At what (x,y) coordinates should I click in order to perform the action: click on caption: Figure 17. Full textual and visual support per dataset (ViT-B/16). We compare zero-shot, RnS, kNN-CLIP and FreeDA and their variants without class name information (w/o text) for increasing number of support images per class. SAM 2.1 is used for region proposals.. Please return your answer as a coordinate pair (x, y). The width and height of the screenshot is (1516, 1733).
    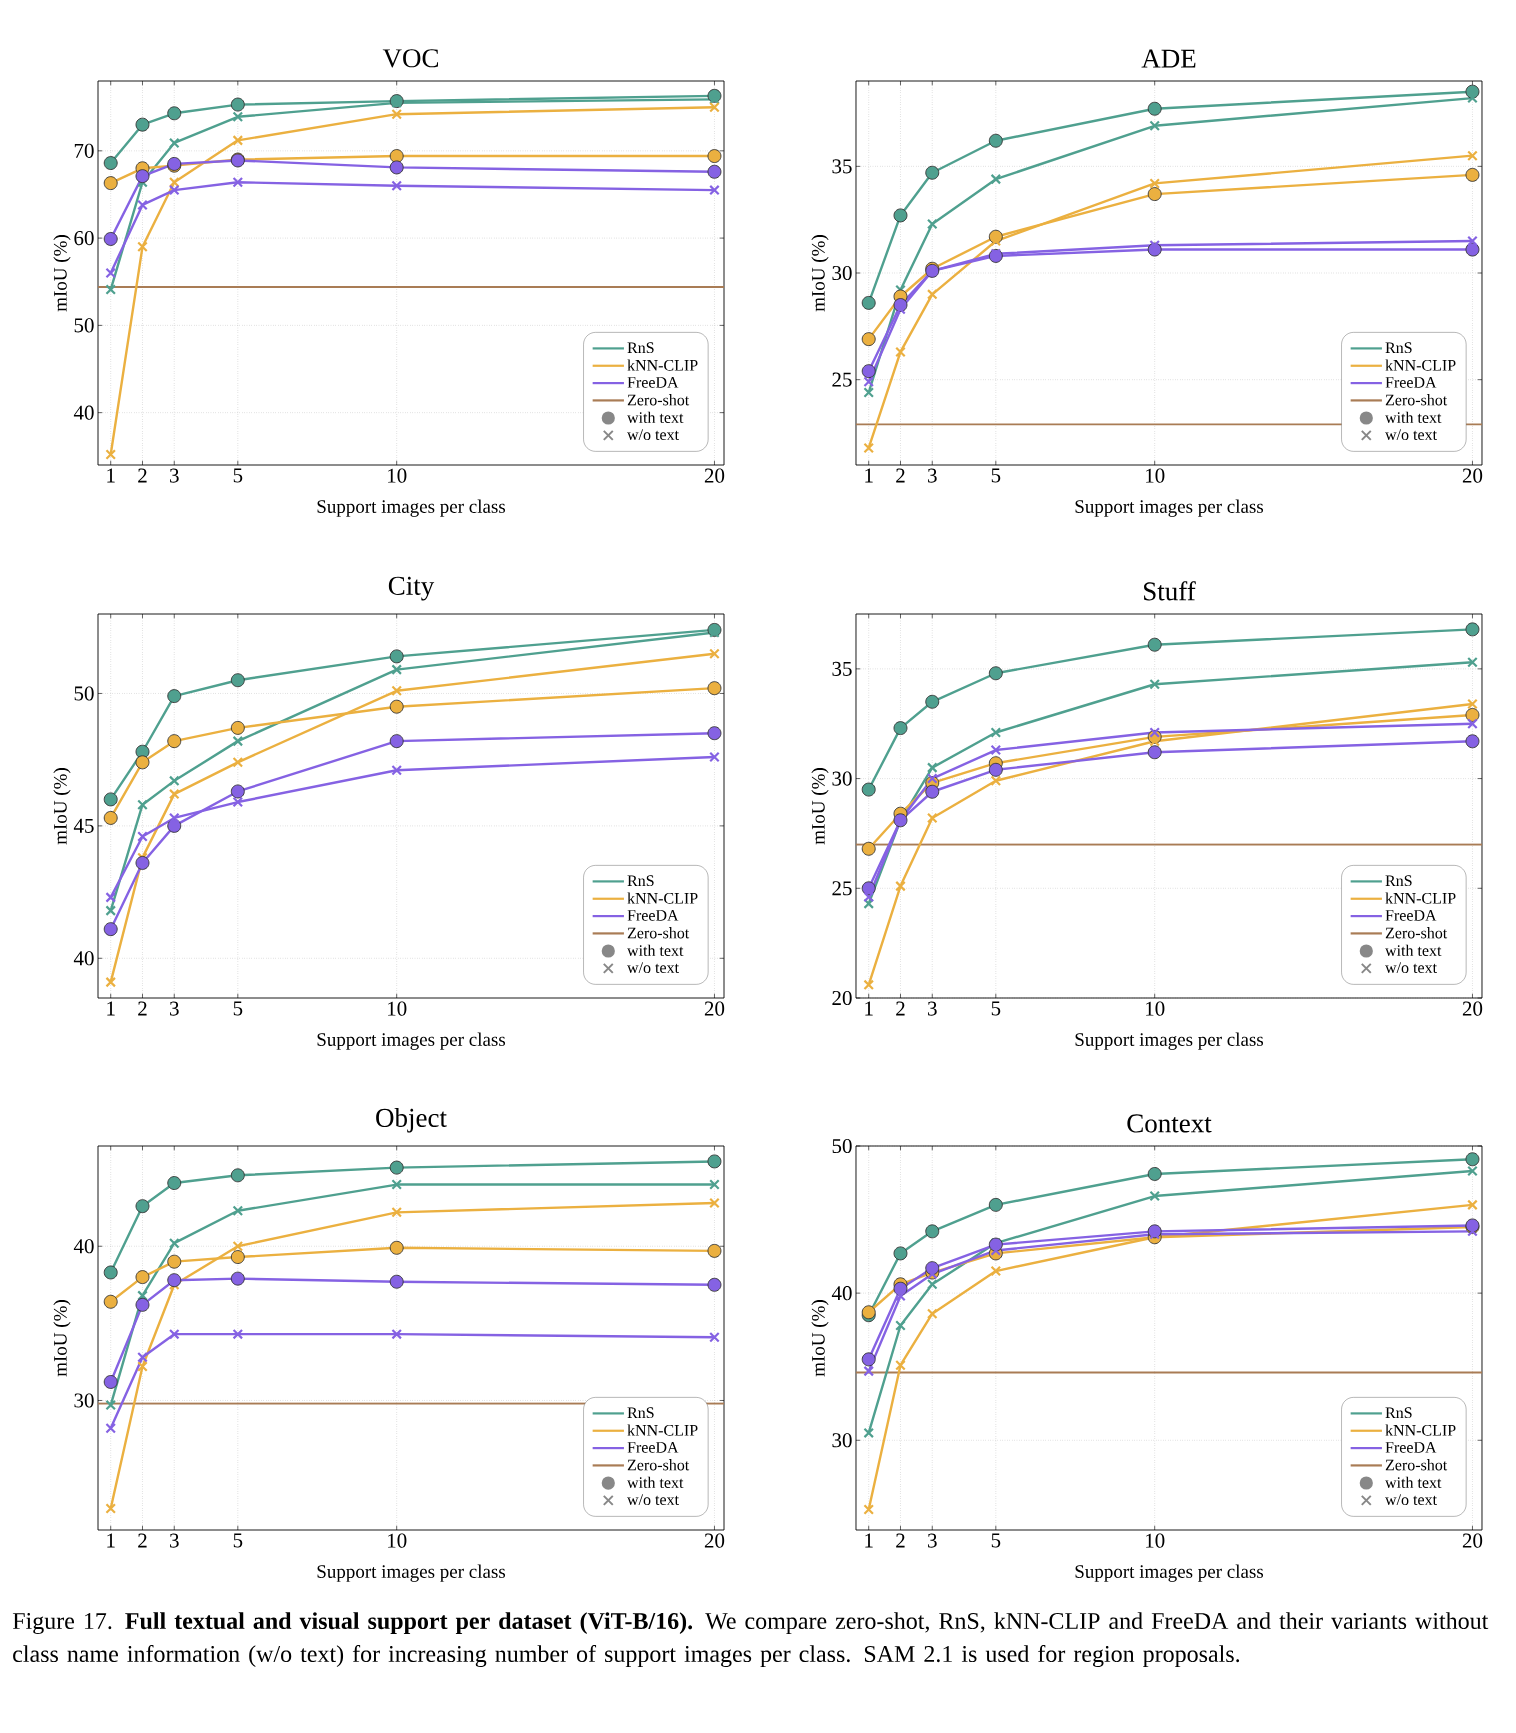
    Looking at the image, I should click on (750, 1640).